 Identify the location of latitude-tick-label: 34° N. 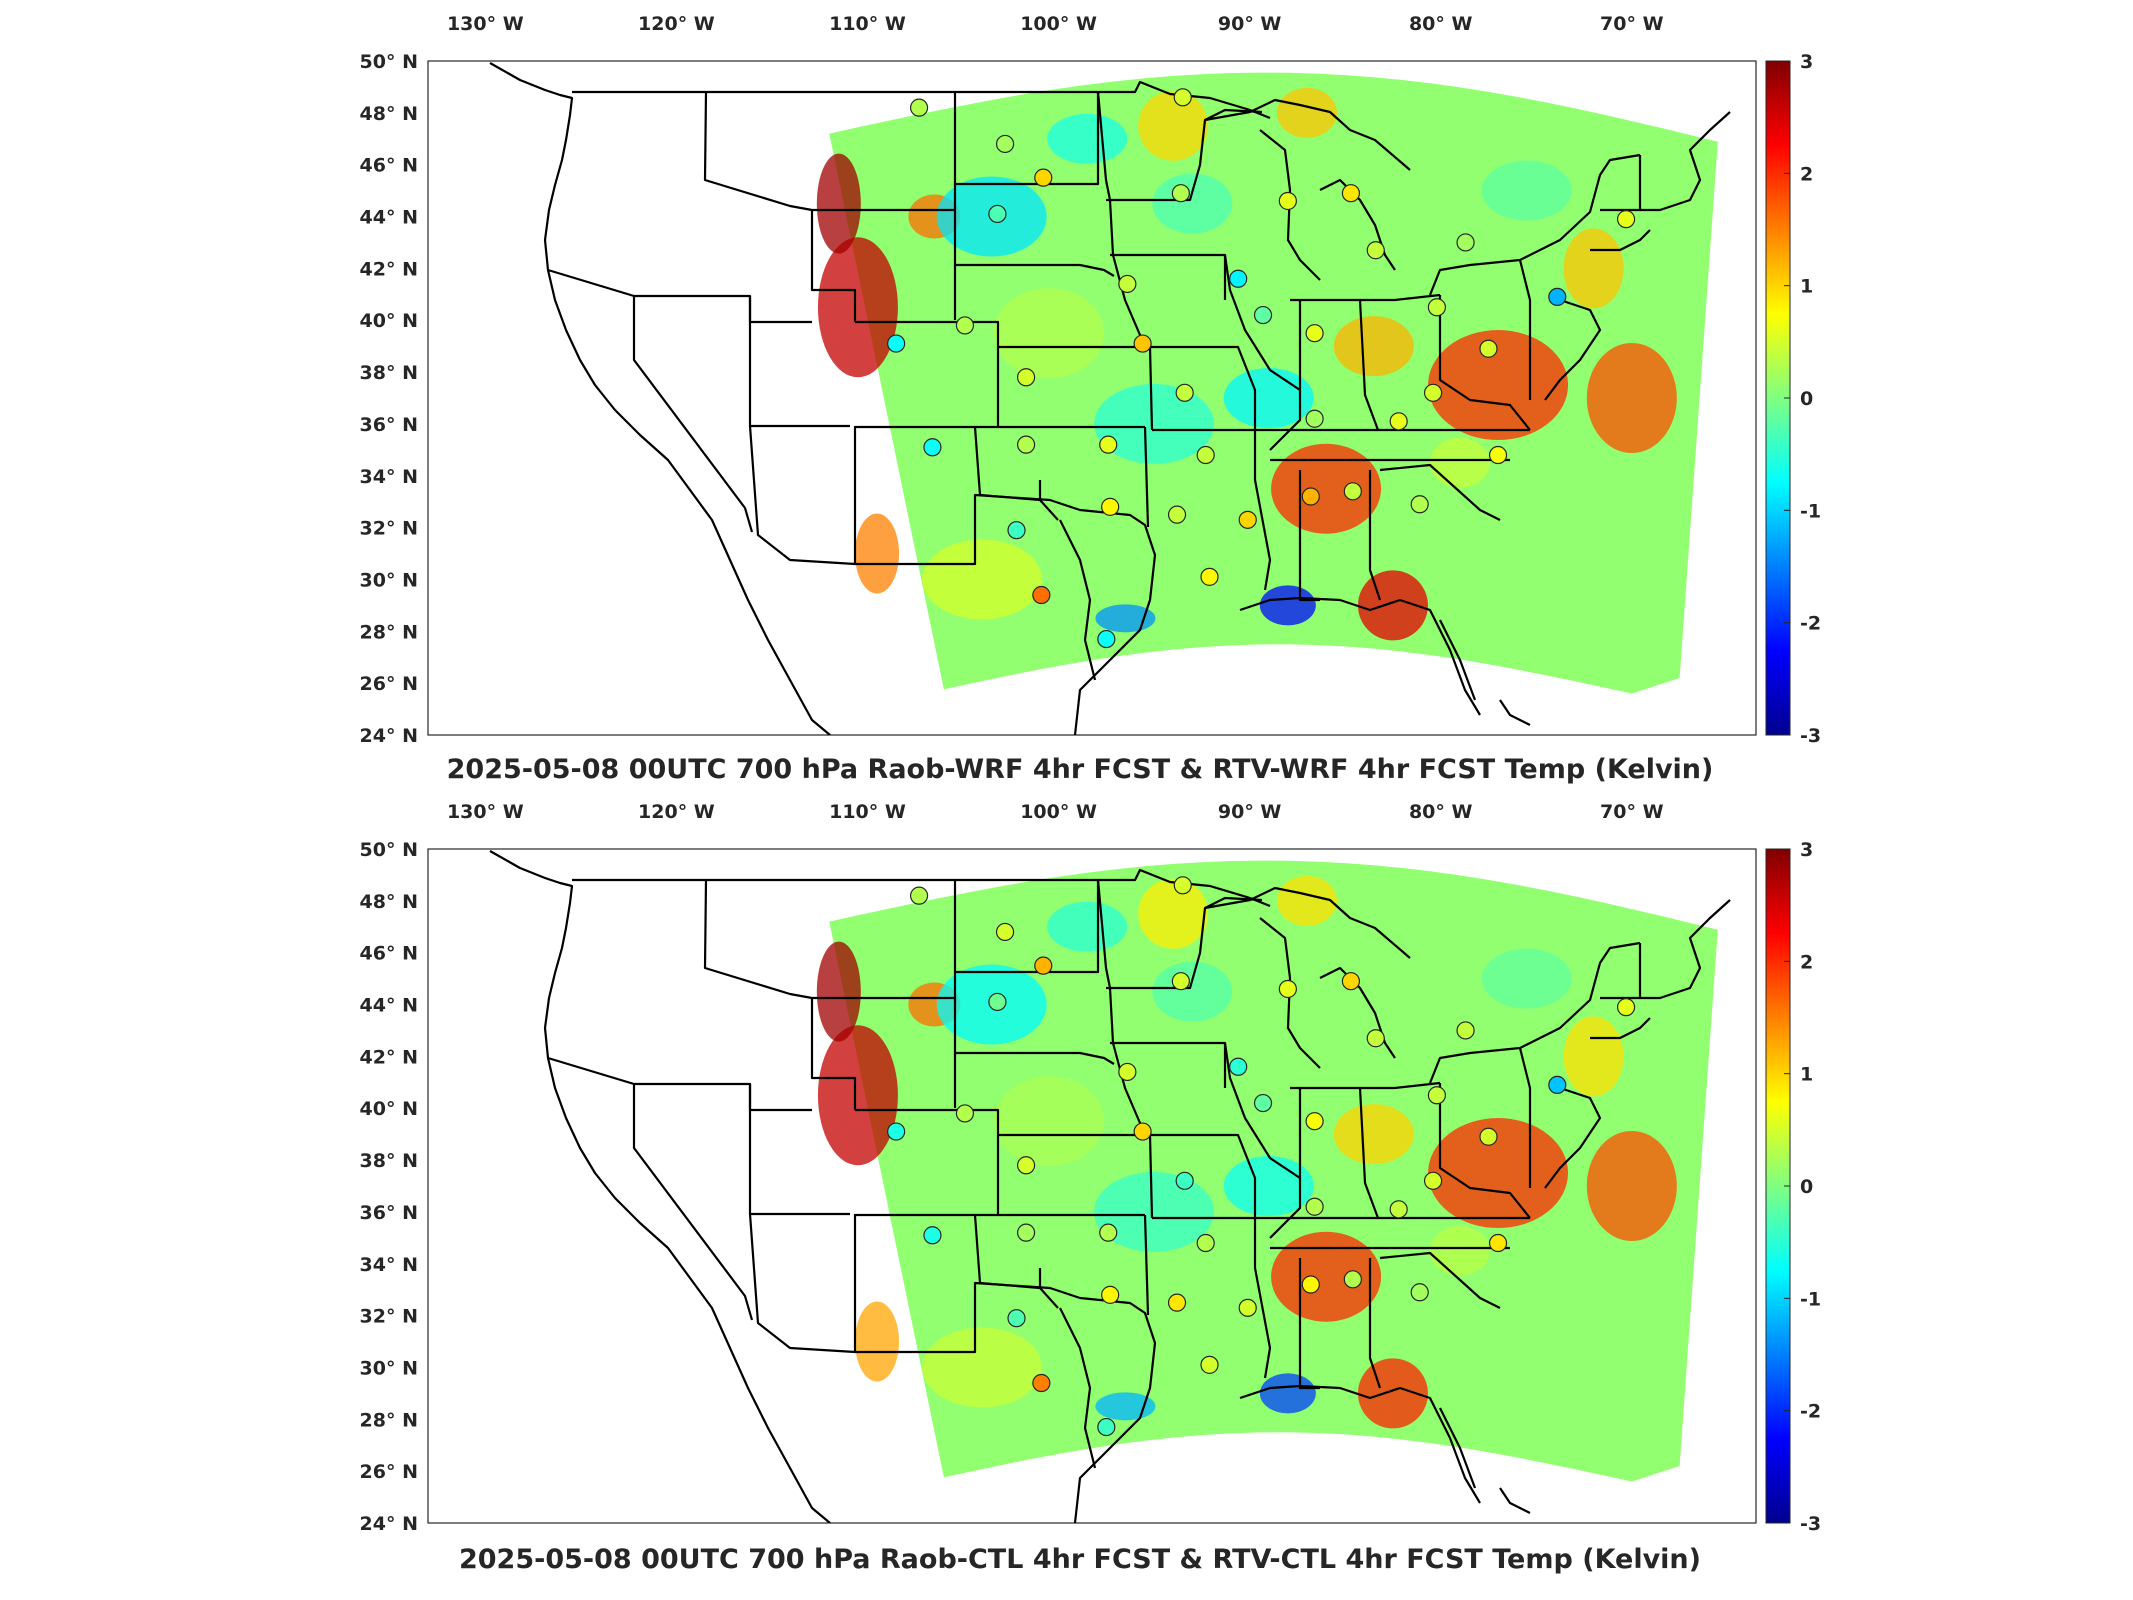
(389, 477).